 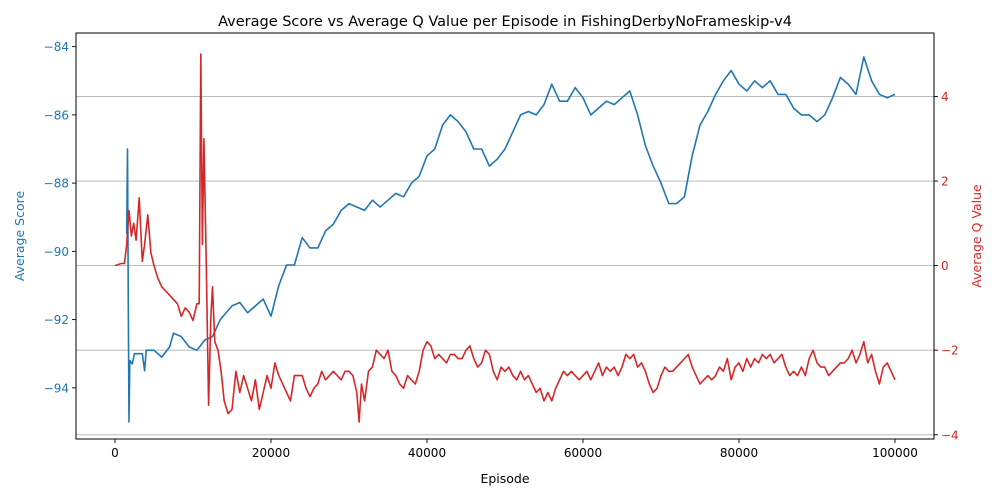 What do you see at coordinates (19, 236) in the screenshot?
I see `left-axis-label: Average Score` at bounding box center [19, 236].